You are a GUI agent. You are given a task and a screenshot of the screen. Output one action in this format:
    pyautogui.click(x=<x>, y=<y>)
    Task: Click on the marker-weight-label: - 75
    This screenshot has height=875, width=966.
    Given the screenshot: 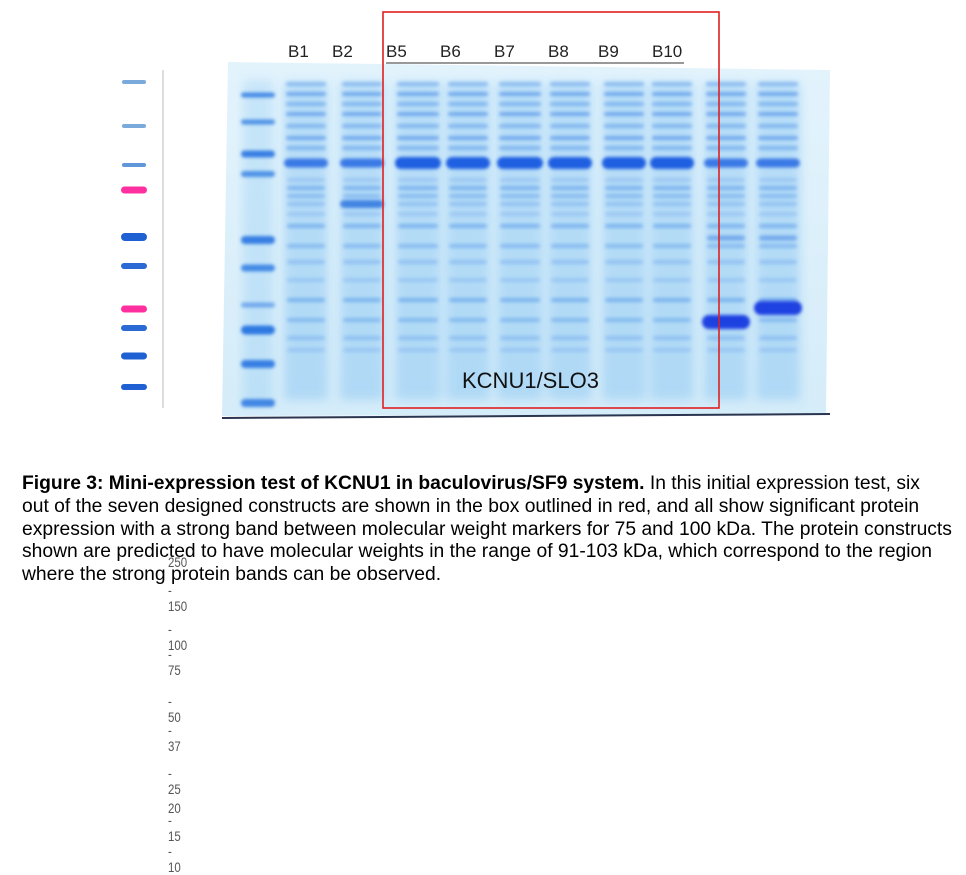 What is the action you would take?
    pyautogui.click(x=174, y=662)
    